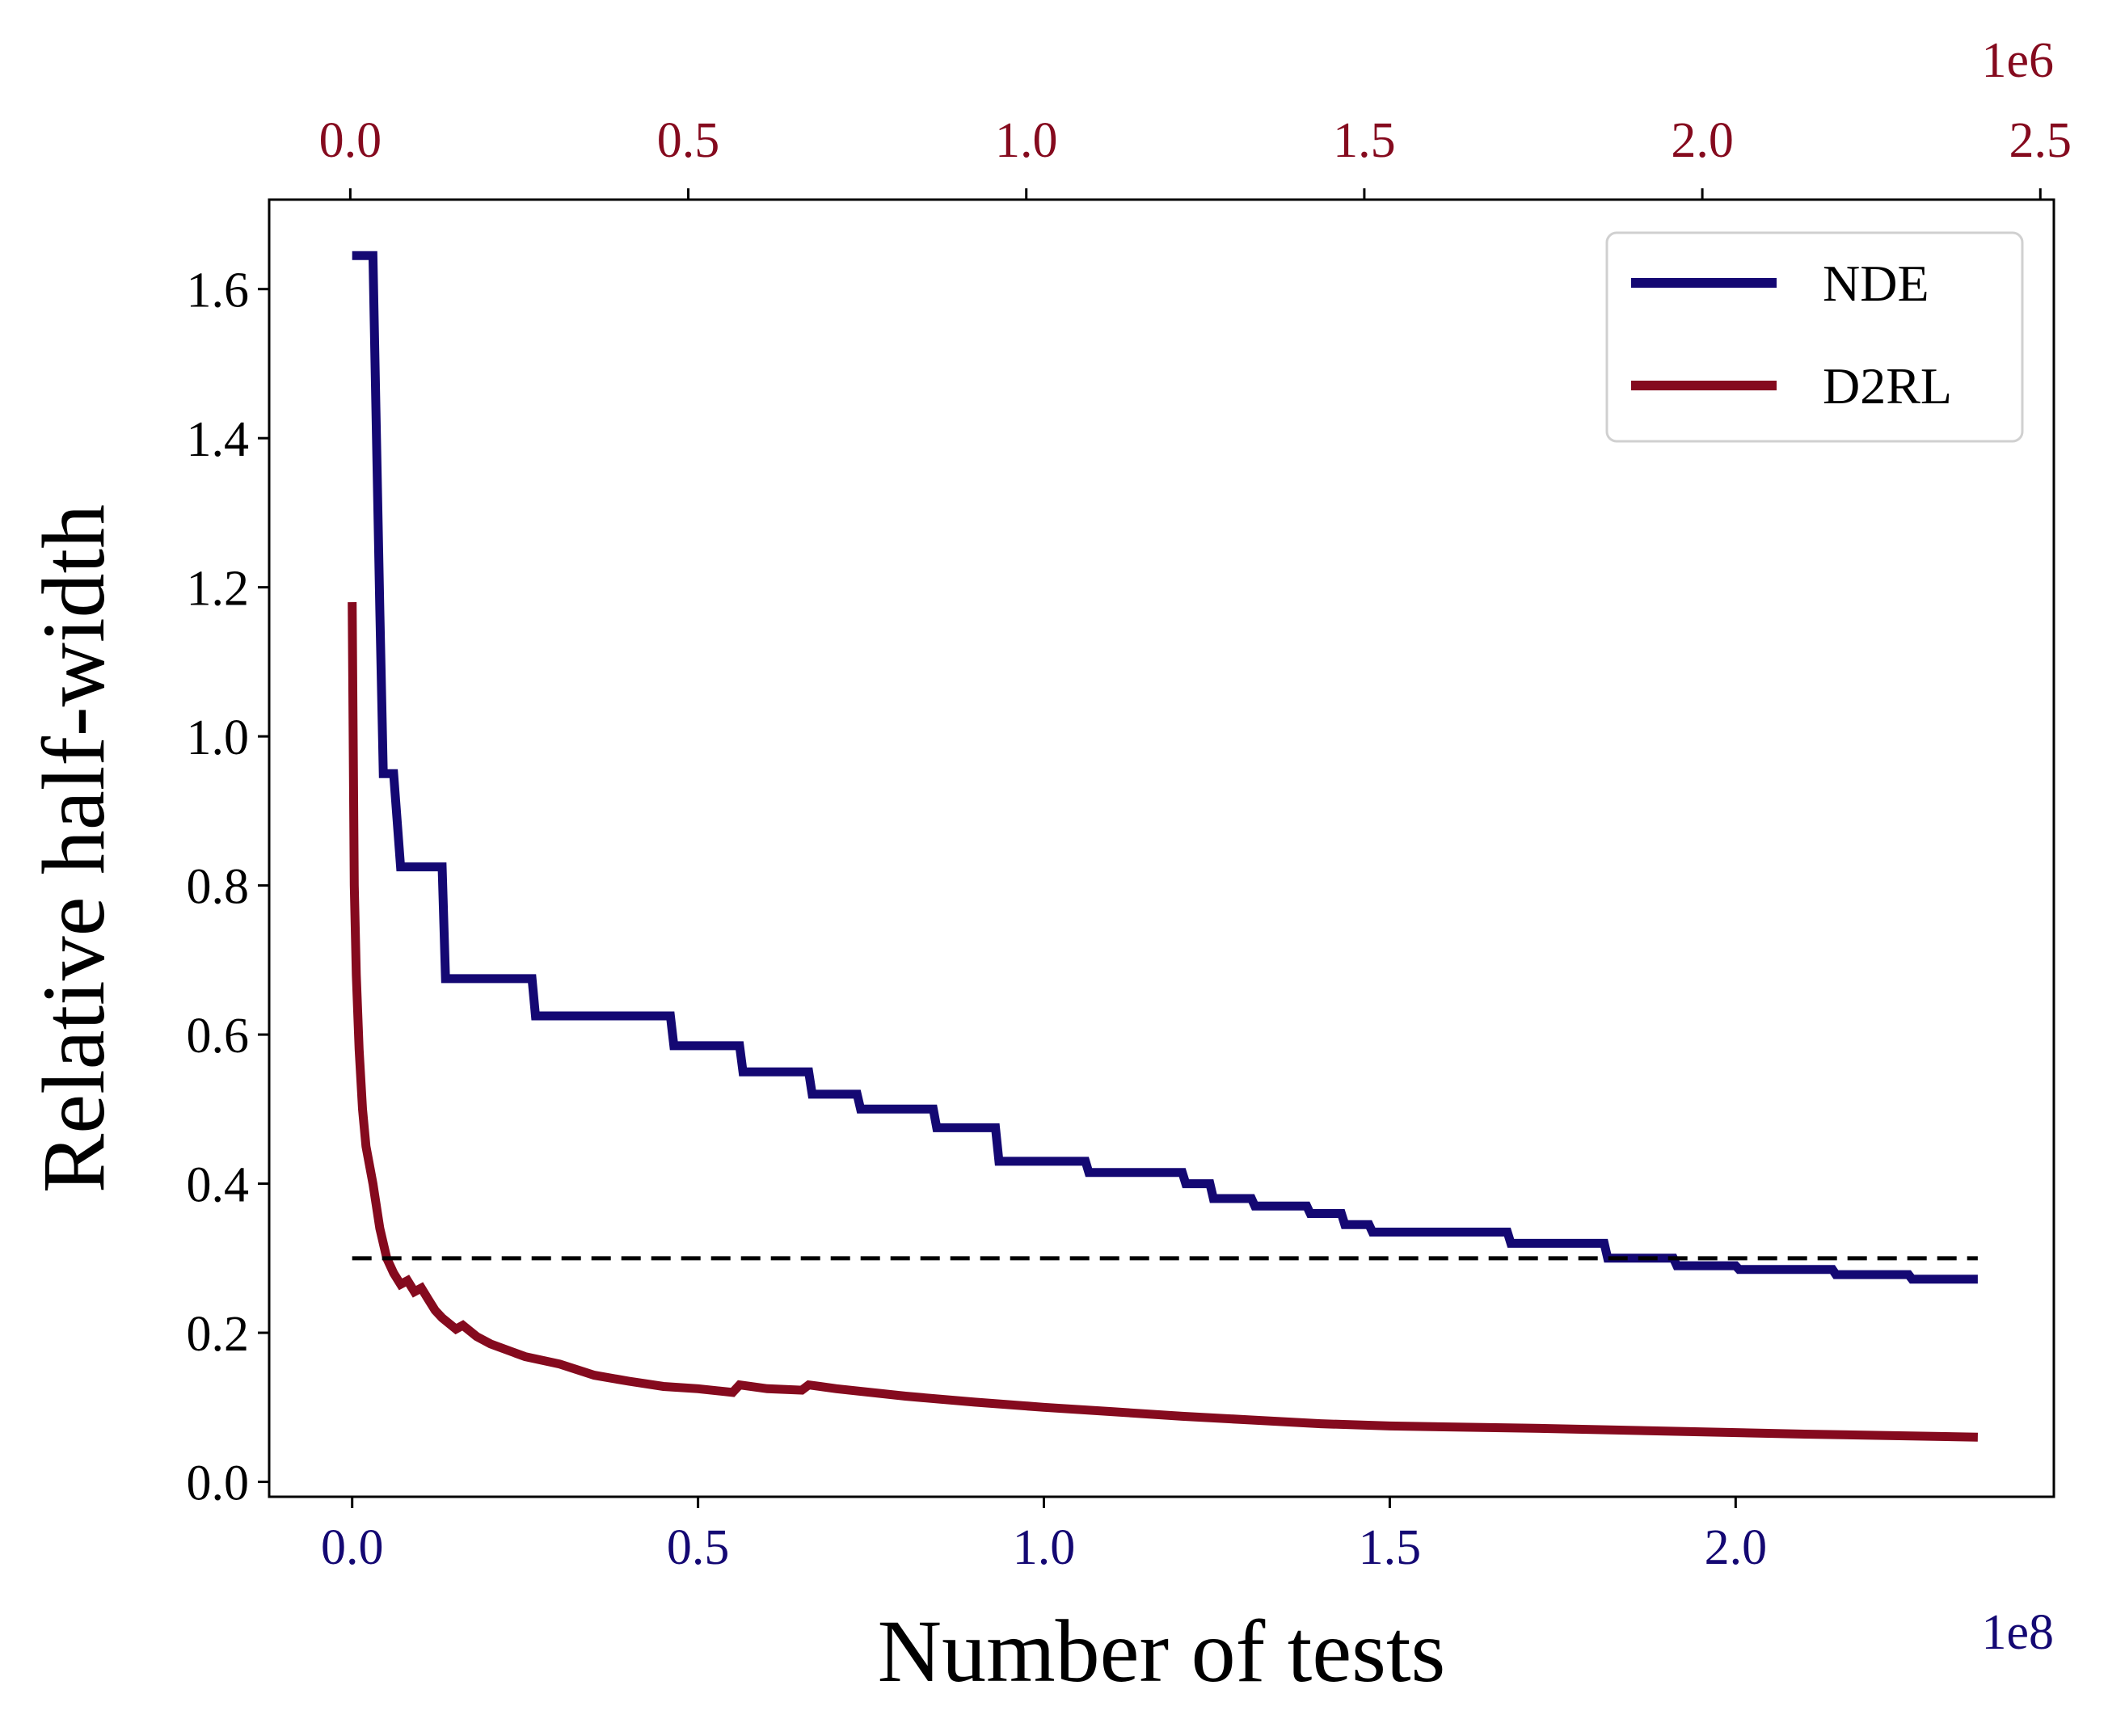  I want to click on x-tick-label: 2.0, so click(1736, 1547).